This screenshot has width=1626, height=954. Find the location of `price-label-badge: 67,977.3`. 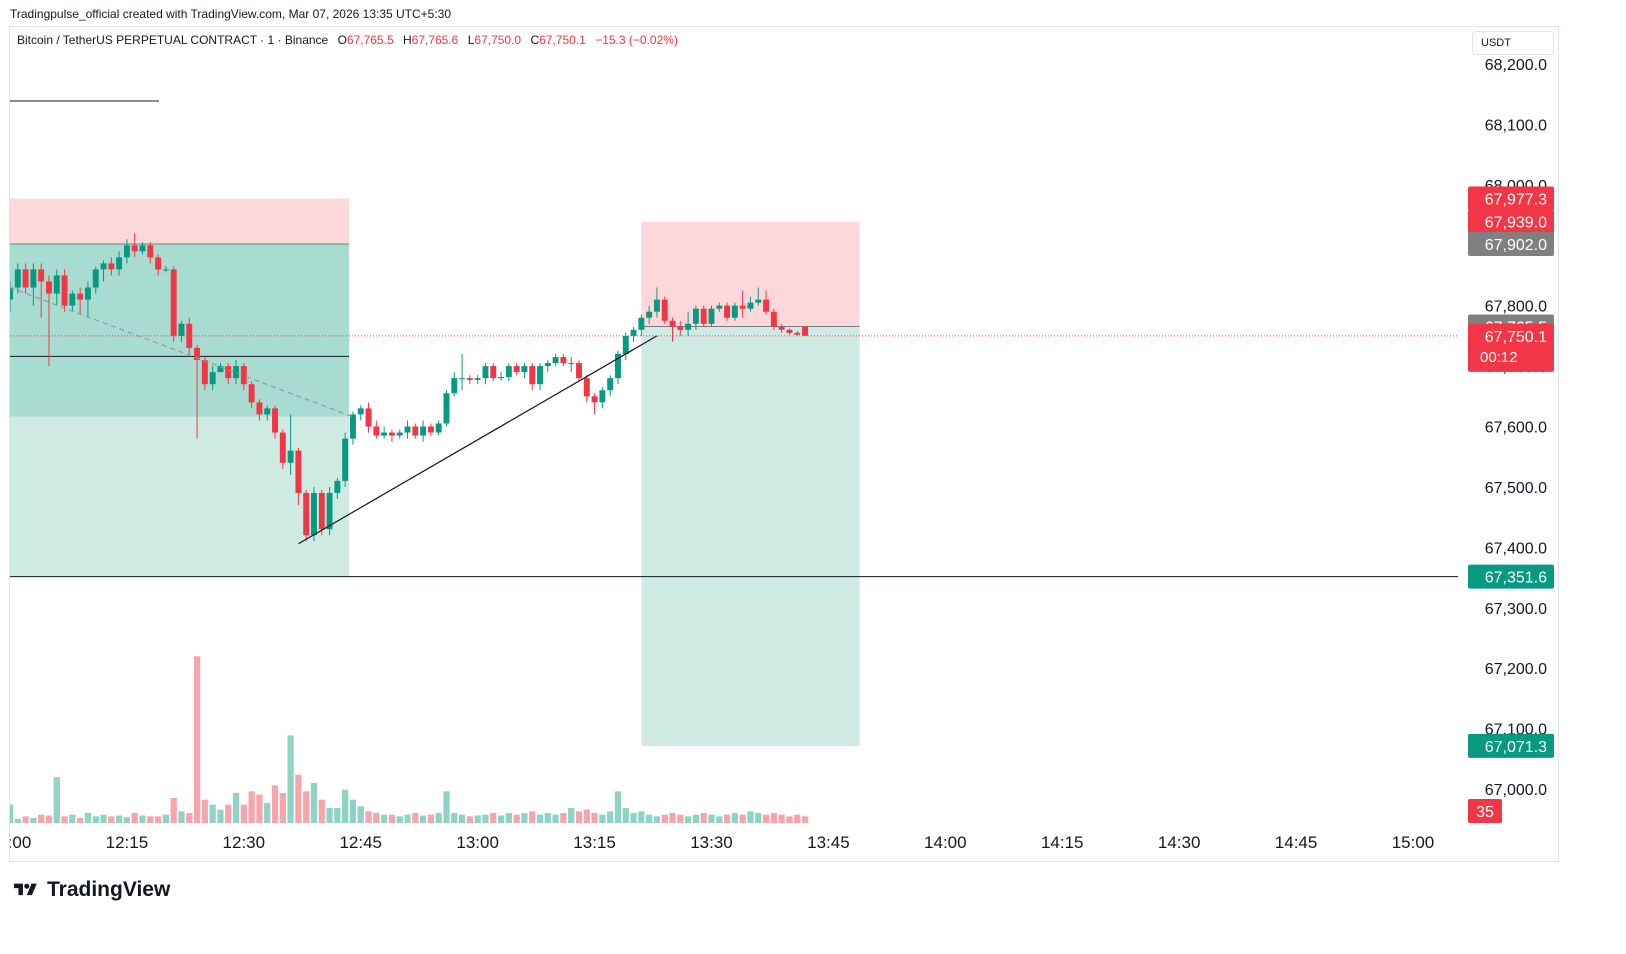

price-label-badge: 67,977.3 is located at coordinates (1511, 198).